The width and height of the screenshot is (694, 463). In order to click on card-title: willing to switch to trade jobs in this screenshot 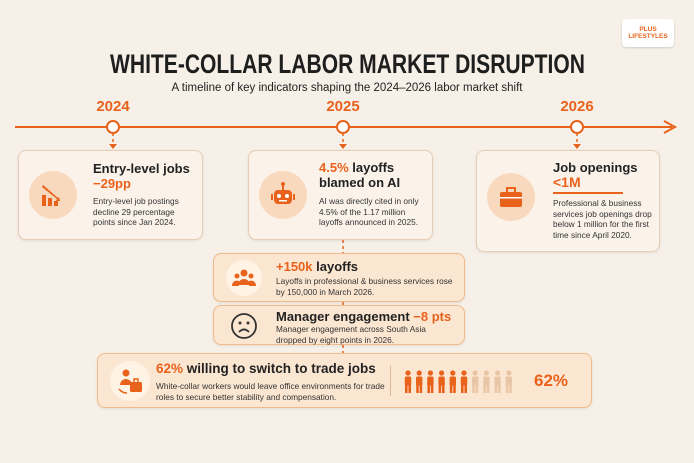, I will do `click(281, 368)`.